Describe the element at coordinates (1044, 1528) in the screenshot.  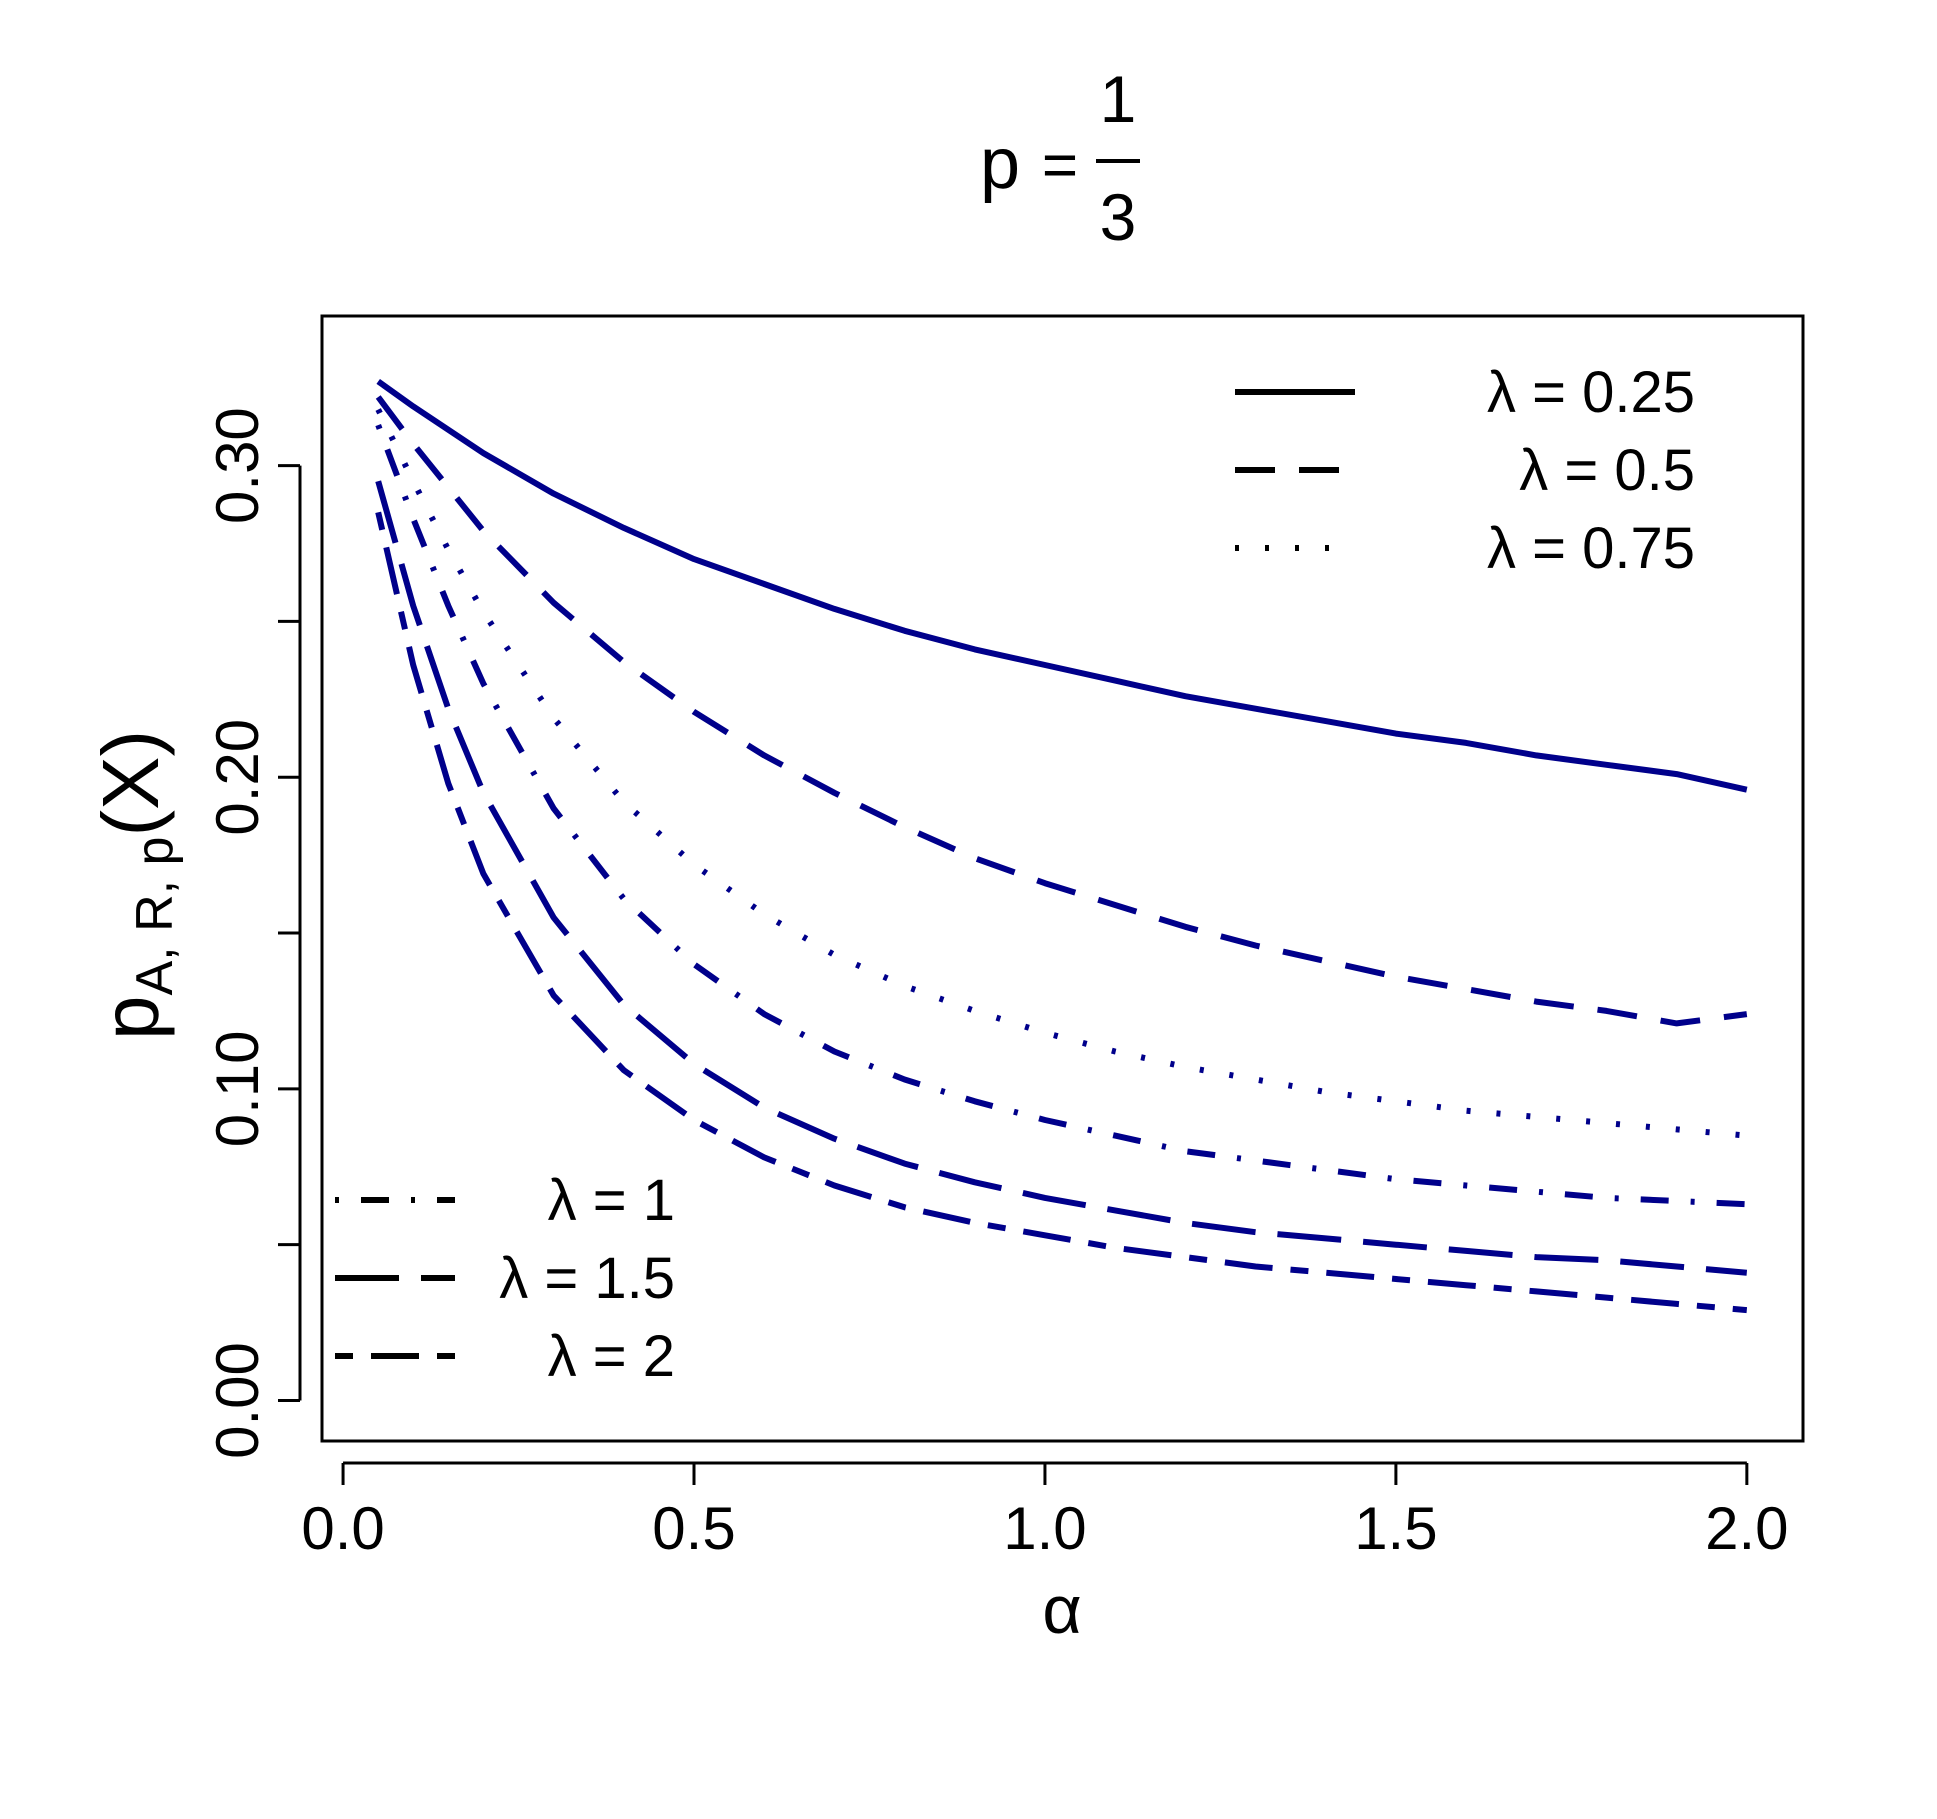
I see `x-tick-label: 1.0` at that location.